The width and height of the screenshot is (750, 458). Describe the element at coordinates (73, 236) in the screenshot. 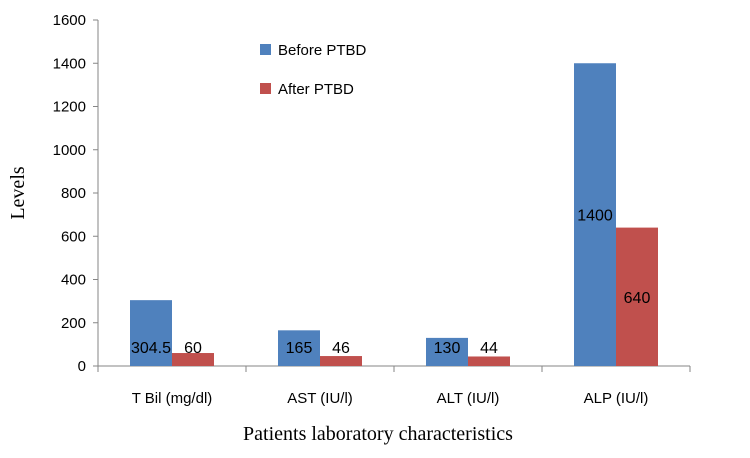

I see `y-tick-label: 600` at that location.